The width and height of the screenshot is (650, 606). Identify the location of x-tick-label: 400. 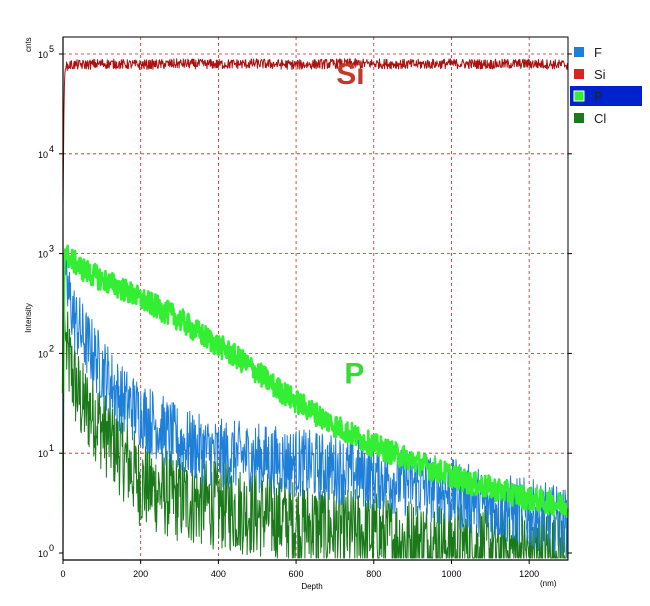
(218, 574).